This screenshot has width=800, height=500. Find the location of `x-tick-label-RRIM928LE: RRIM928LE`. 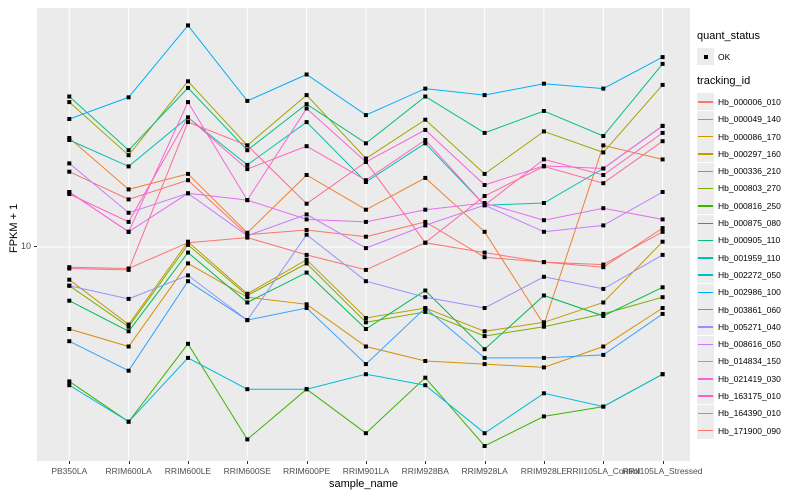

x-tick-label-RRIM928LE: RRIM928LE is located at coordinates (544, 471).